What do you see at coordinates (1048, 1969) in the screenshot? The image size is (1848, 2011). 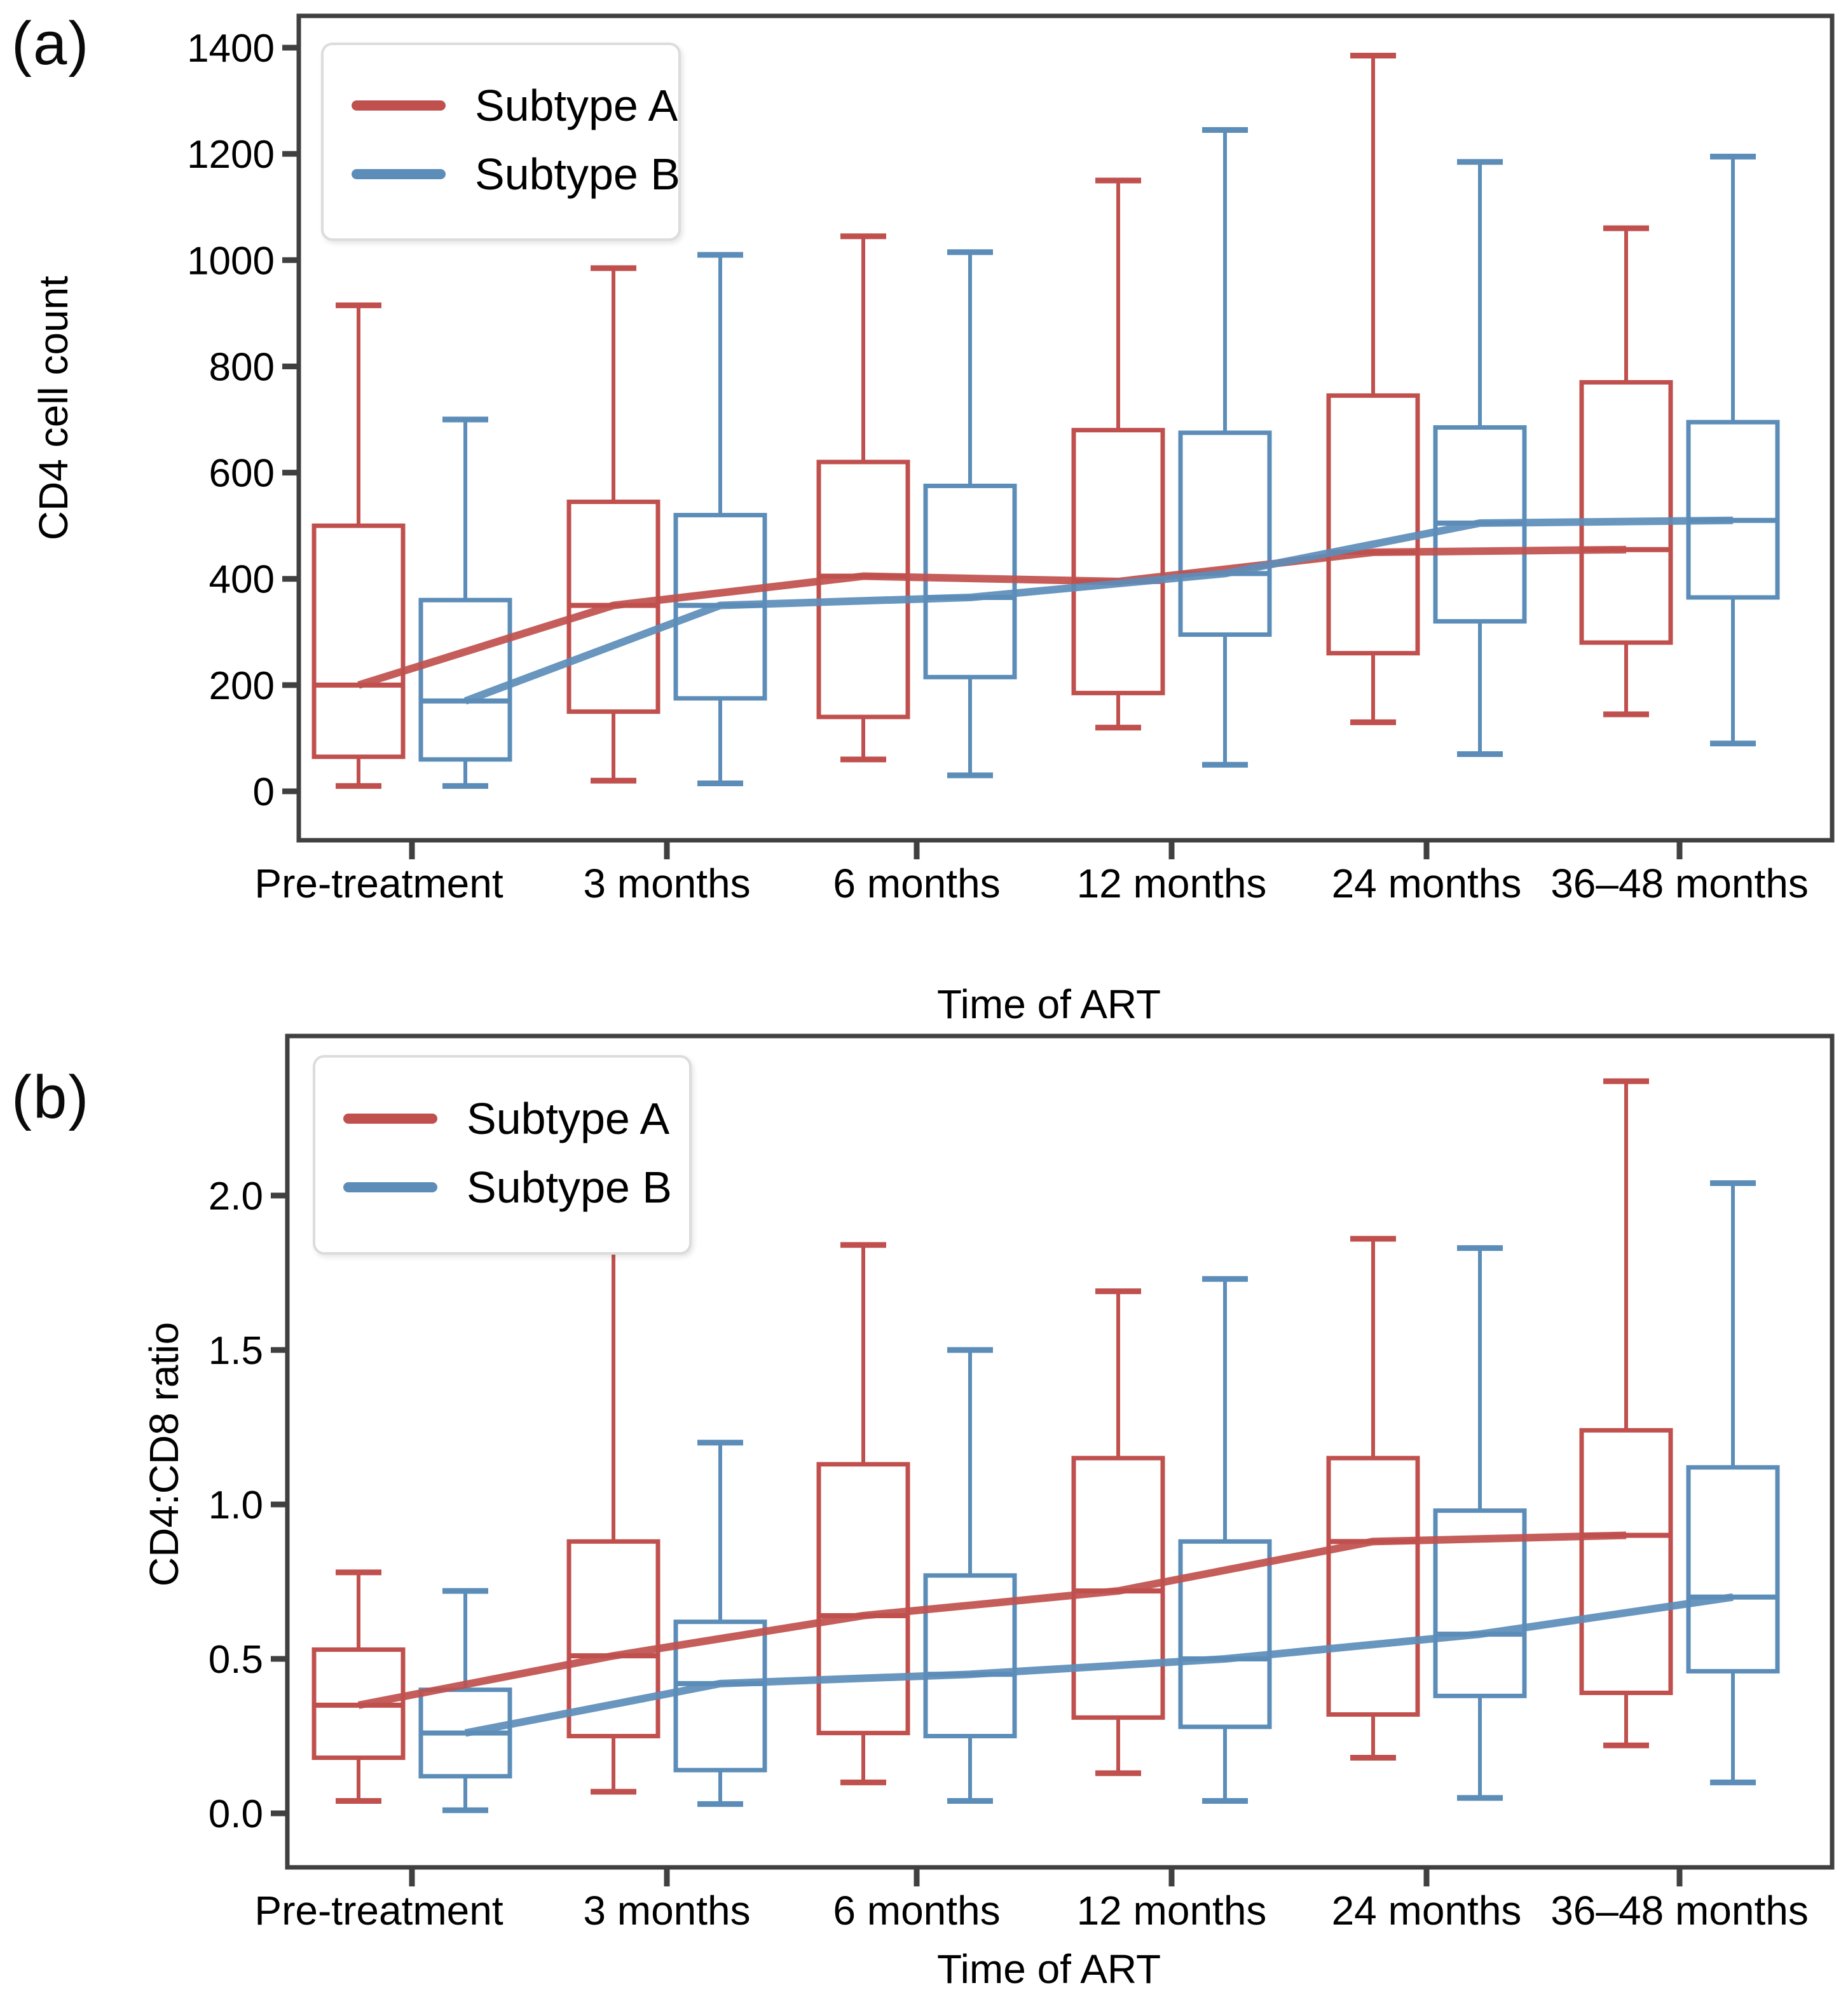 I see `panel-b-x-axis-title: Time of ART` at bounding box center [1048, 1969].